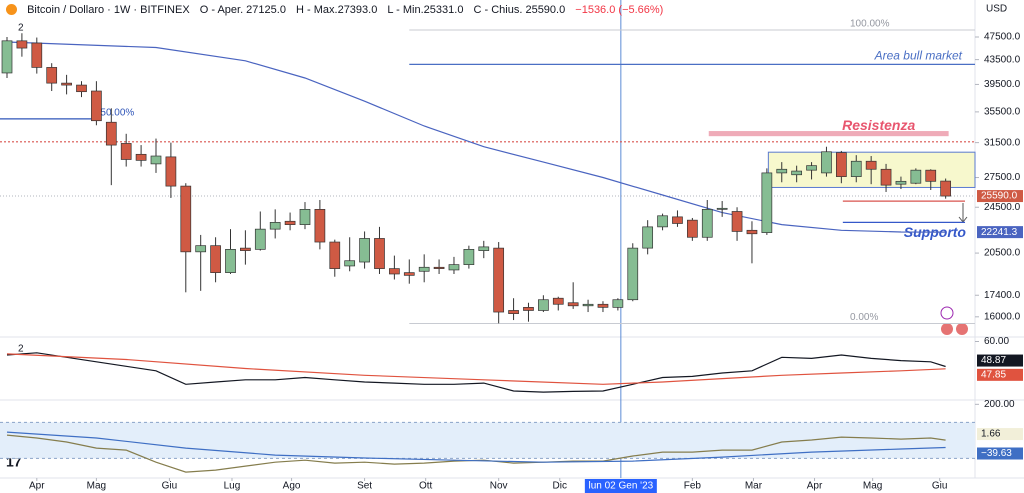 The height and width of the screenshot is (493, 1024). What do you see at coordinates (292, 486) in the screenshot?
I see `x-tick-label: Ago` at bounding box center [292, 486].